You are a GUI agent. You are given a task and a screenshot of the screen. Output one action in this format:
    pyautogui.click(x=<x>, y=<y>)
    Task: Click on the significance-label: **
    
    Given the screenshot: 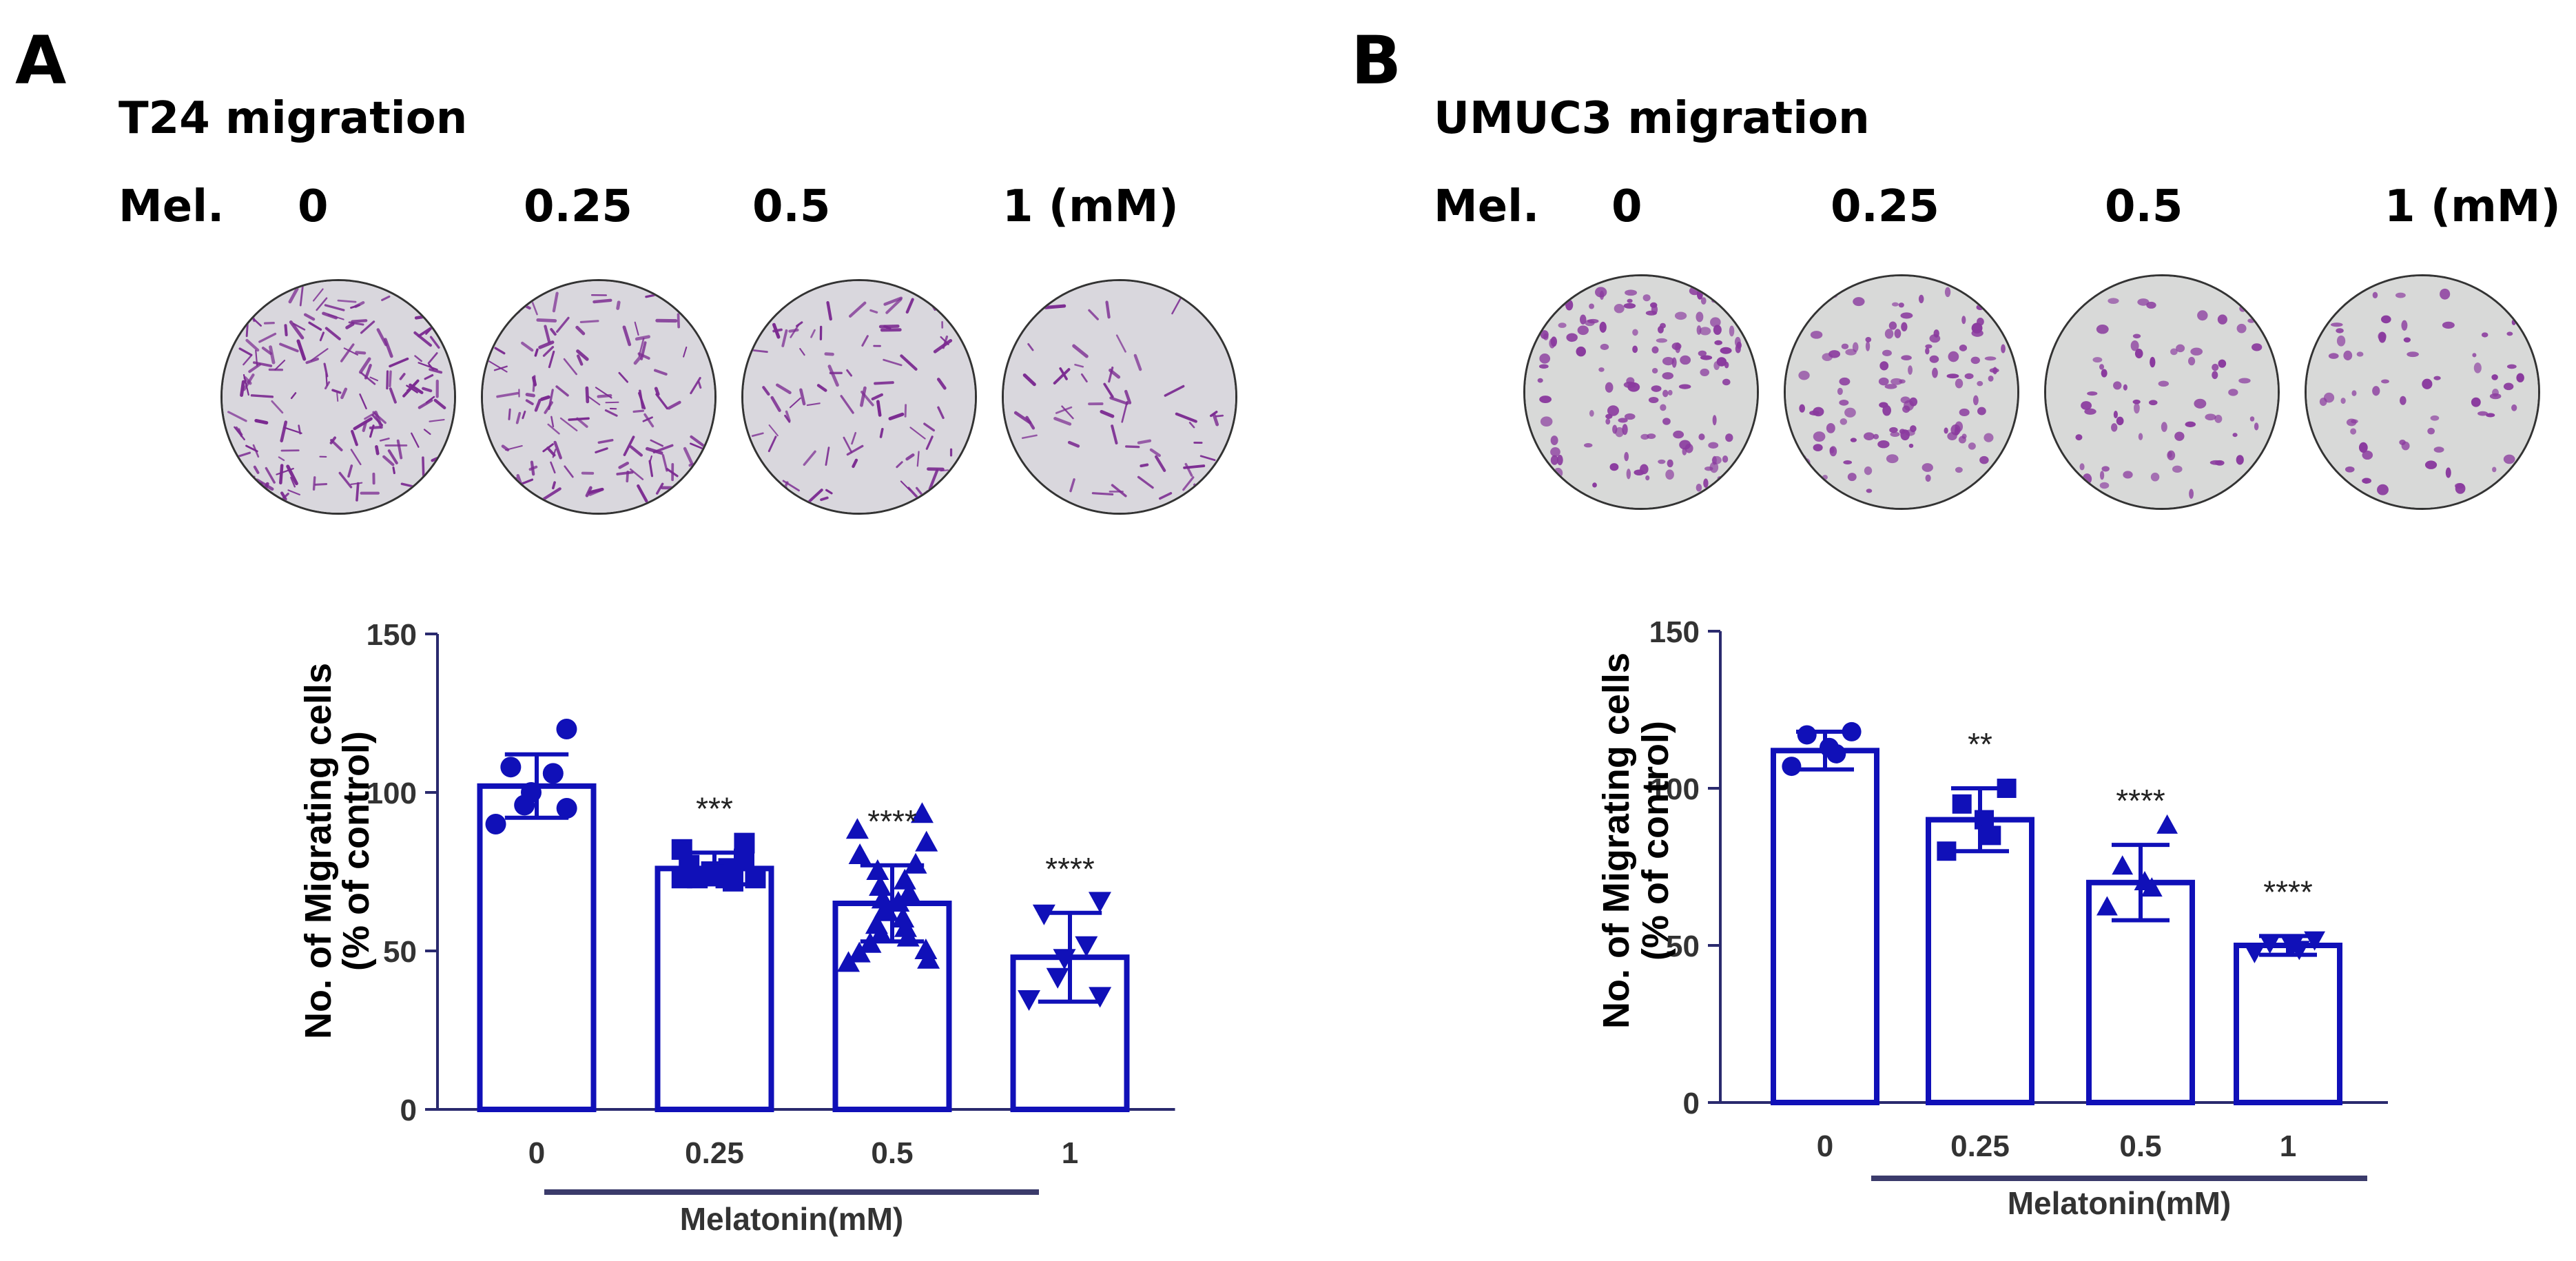 What is the action you would take?
    pyautogui.click(x=1980, y=744)
    